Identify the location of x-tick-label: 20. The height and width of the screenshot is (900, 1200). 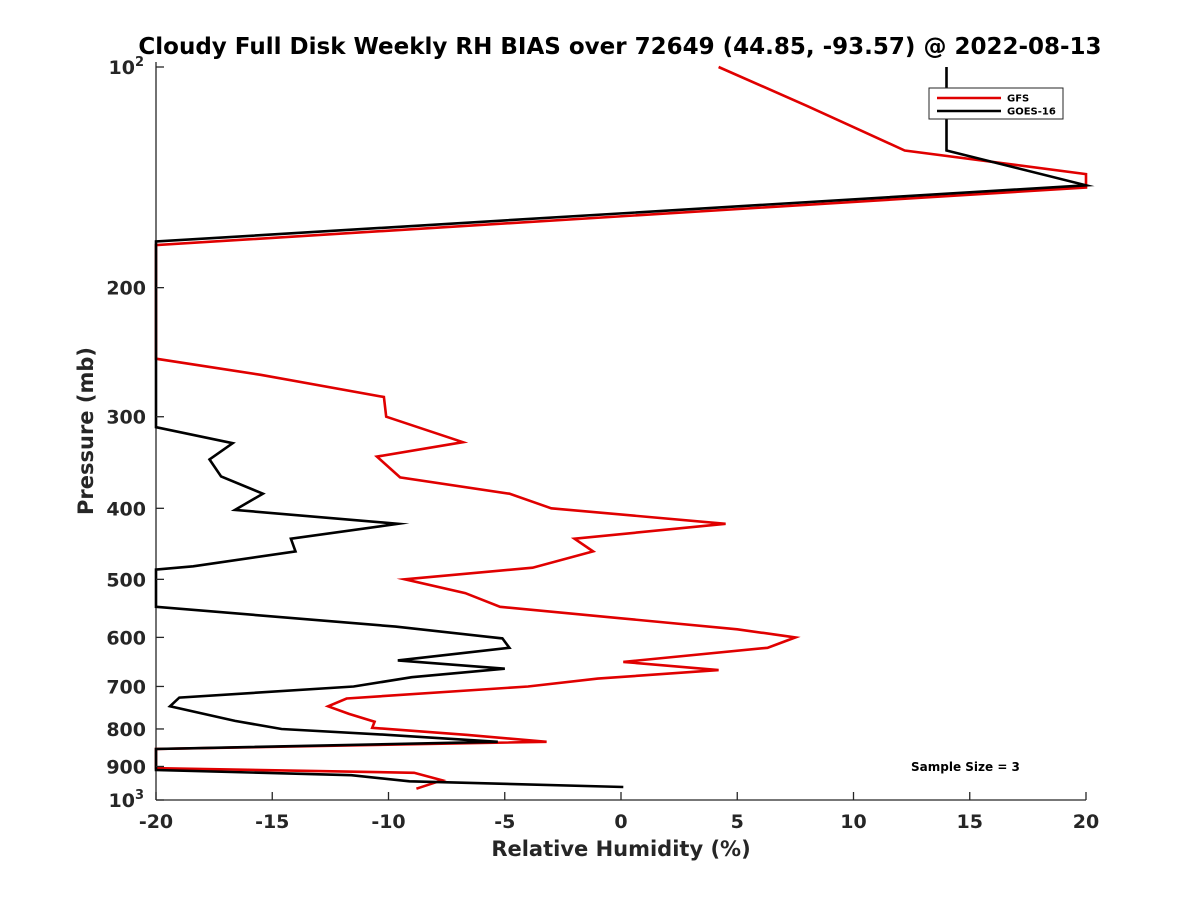
(1086, 822).